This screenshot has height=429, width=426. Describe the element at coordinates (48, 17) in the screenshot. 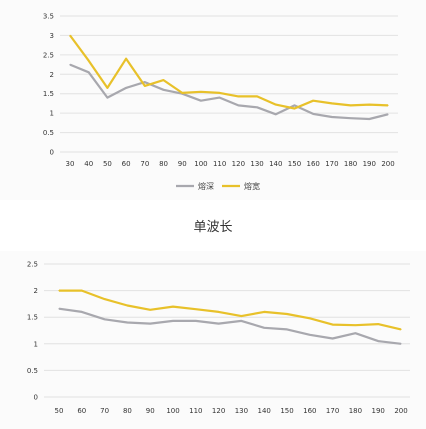

I see `y-tick-label: 3.5` at that location.